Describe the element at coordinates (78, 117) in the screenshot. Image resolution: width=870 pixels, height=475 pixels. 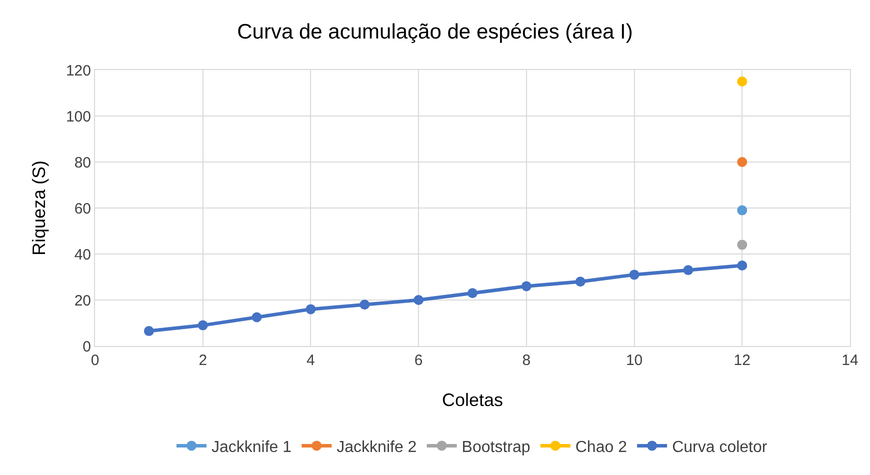
I see `y-tick-label: 100` at that location.